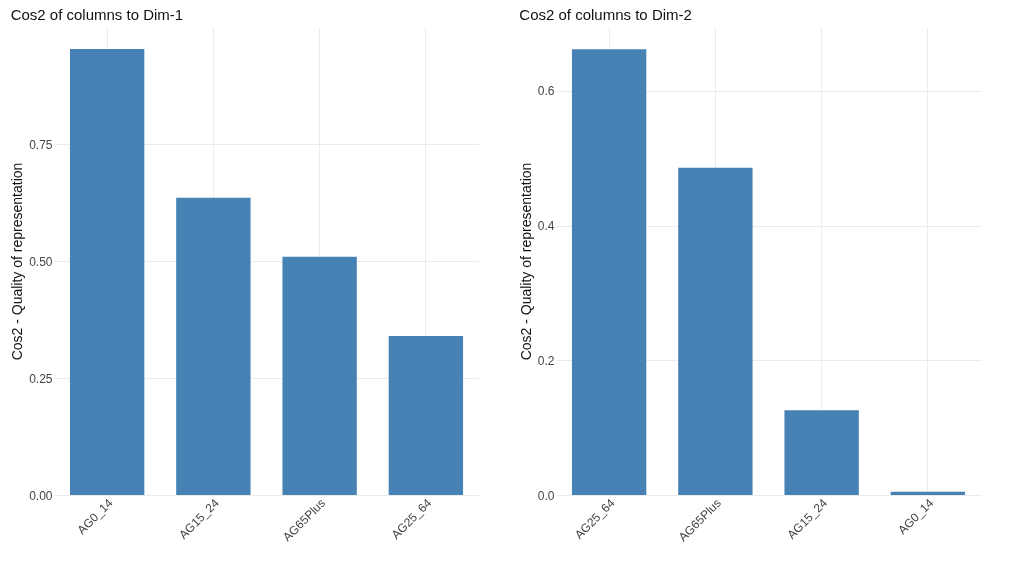  Describe the element at coordinates (546, 495) in the screenshot. I see `y-tick-label: 0.0` at that location.